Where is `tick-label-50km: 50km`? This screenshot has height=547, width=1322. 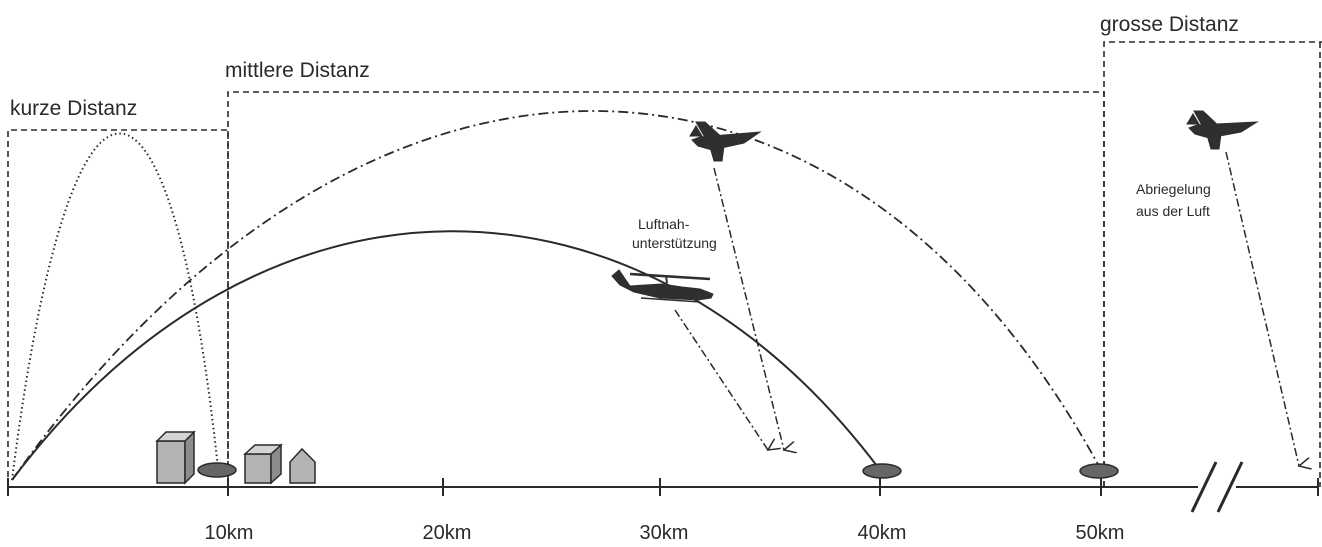 tick-label-50km: 50km is located at coordinates (1100, 533).